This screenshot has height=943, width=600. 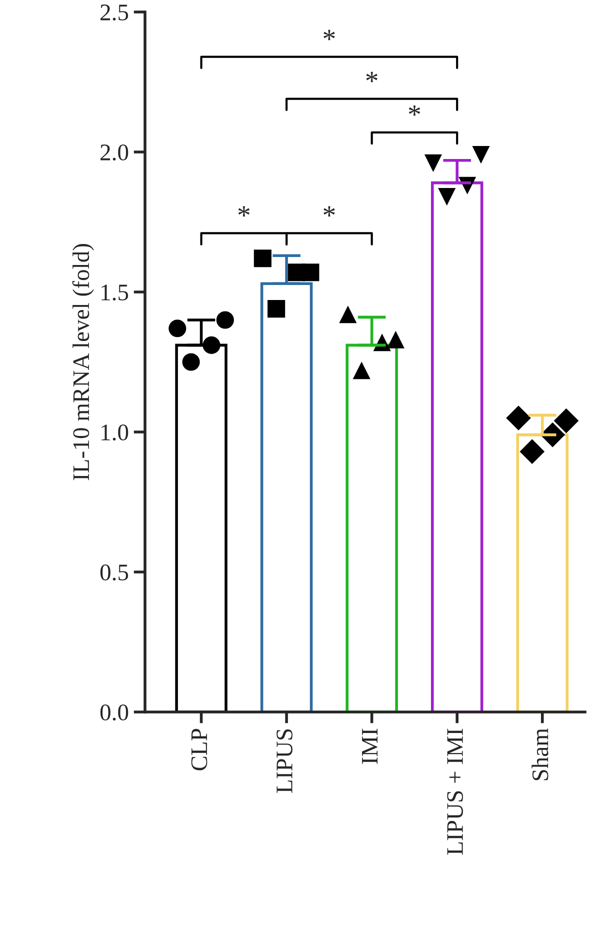 What do you see at coordinates (114, 12) in the screenshot?
I see `y-tick-label: 2.5` at bounding box center [114, 12].